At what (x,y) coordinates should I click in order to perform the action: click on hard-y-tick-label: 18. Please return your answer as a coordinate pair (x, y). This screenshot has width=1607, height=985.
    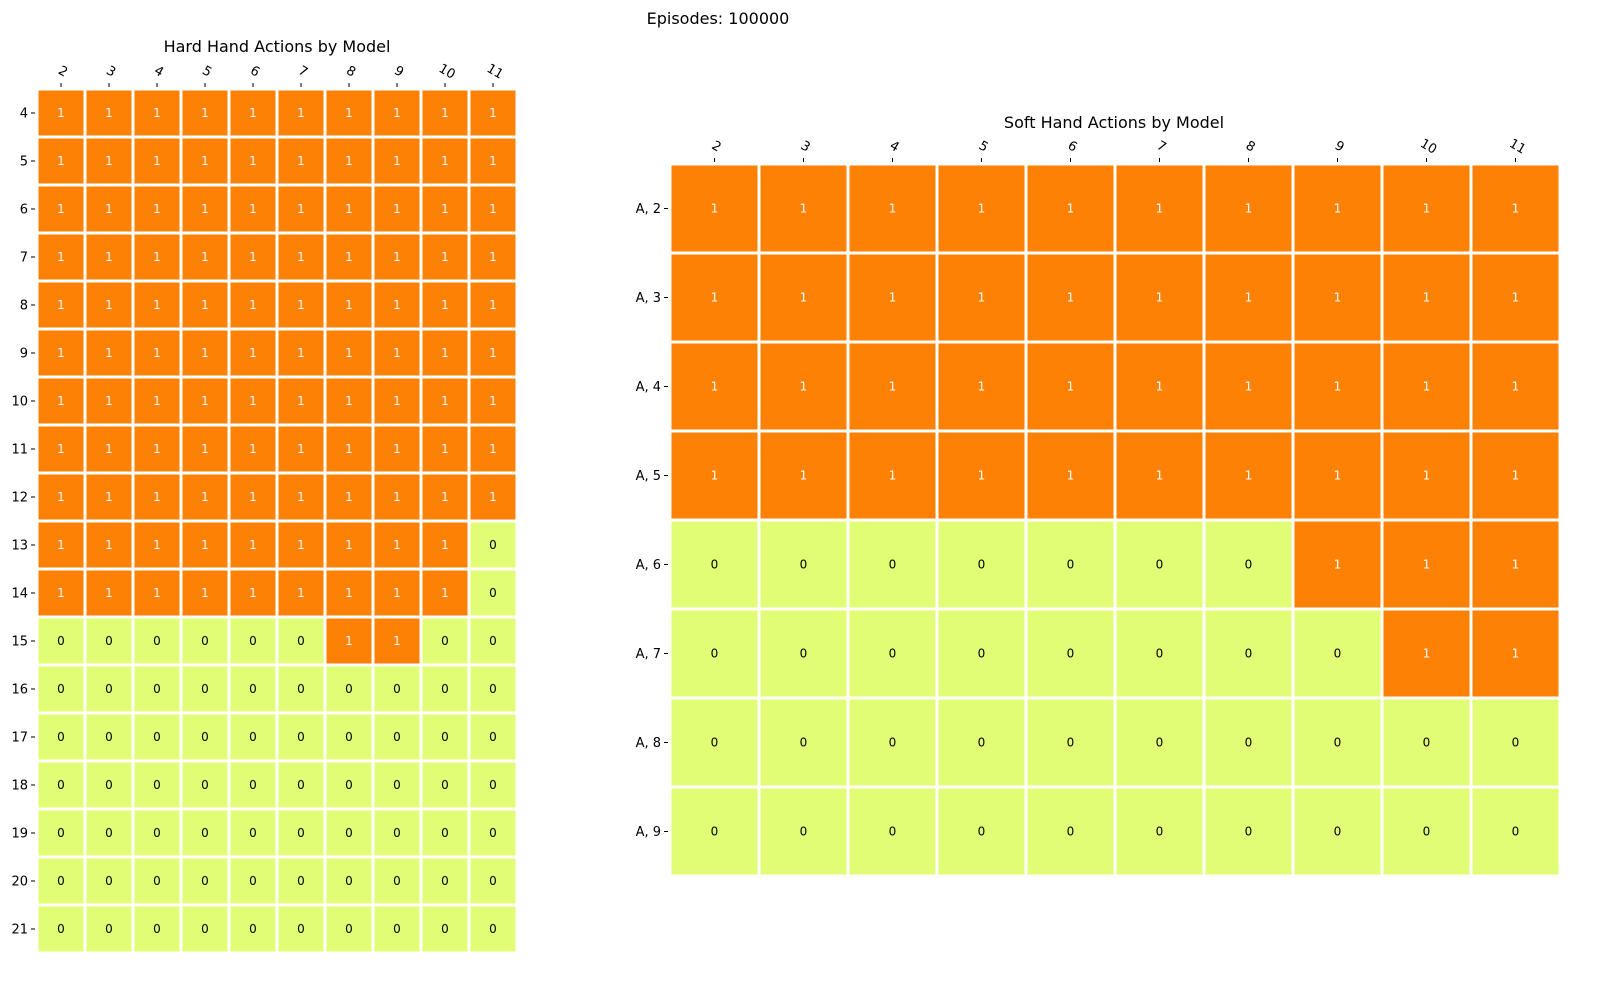
    Looking at the image, I should click on (19, 786).